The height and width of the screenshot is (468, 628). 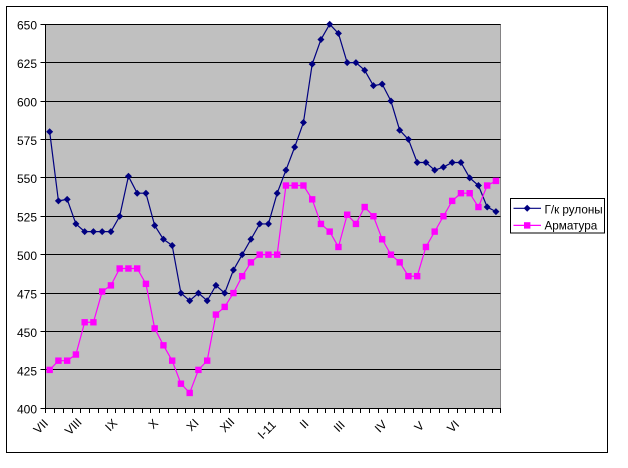 I want to click on svg-text: 400, so click(x=27, y=410).